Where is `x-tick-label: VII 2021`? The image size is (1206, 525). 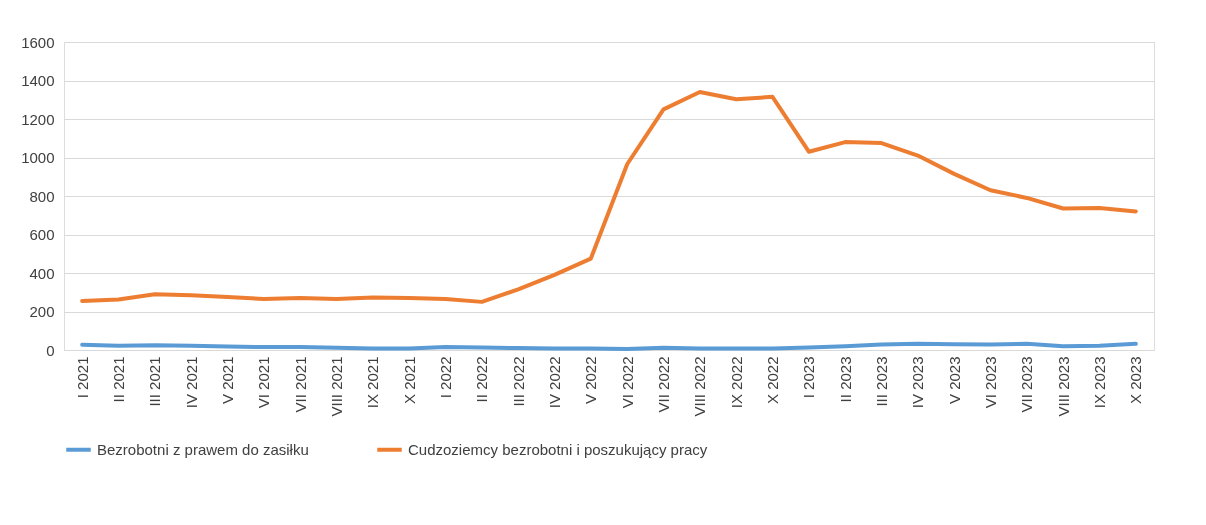
x-tick-label: VII 2021 is located at coordinates (300, 384).